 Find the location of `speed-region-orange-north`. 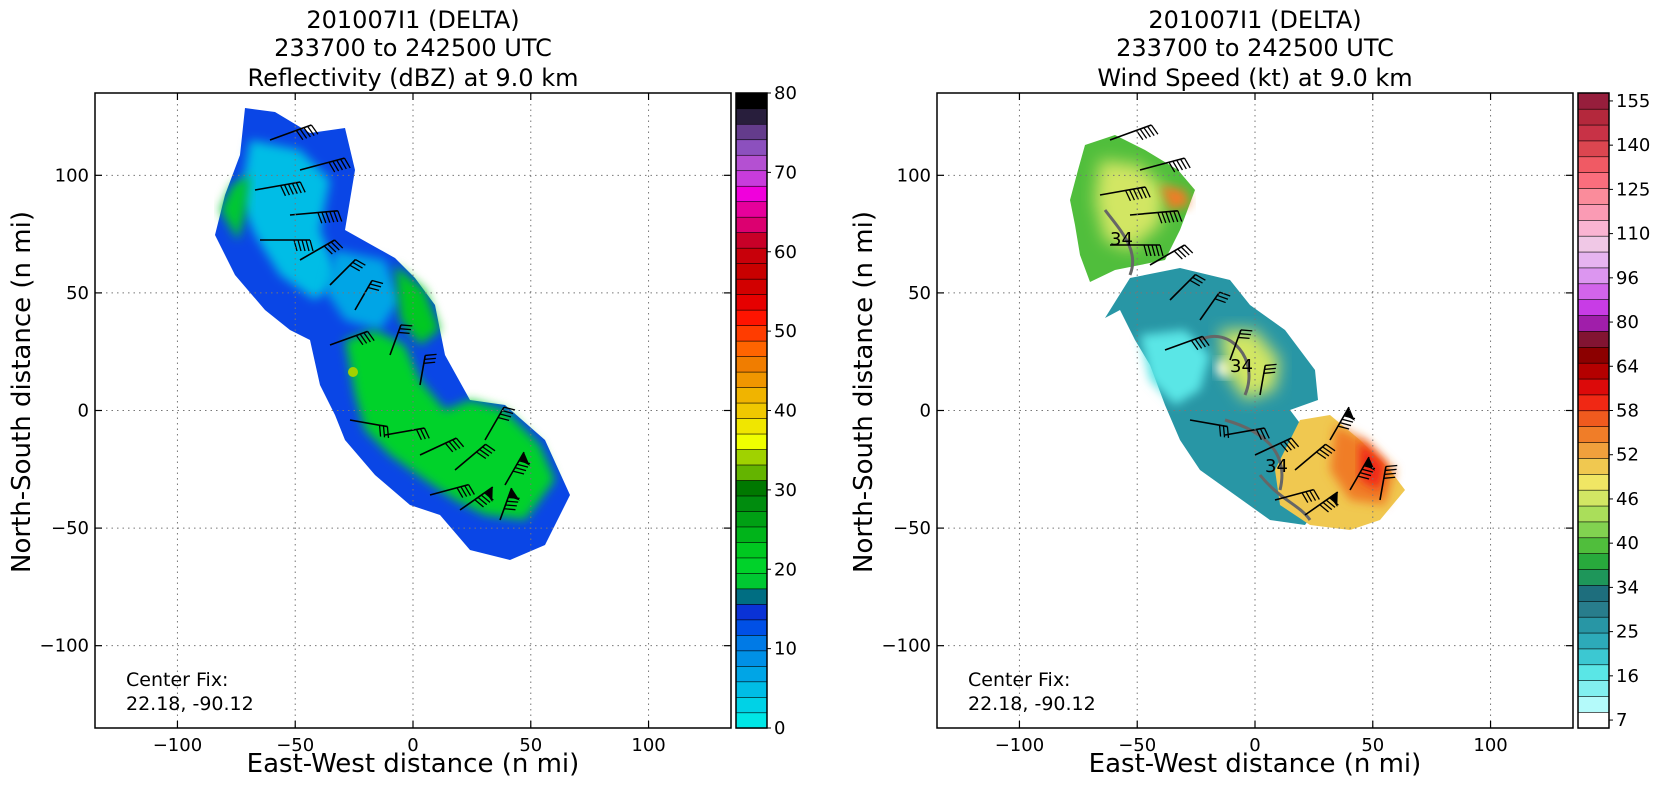

speed-region-orange-north is located at coordinates (1175, 197).